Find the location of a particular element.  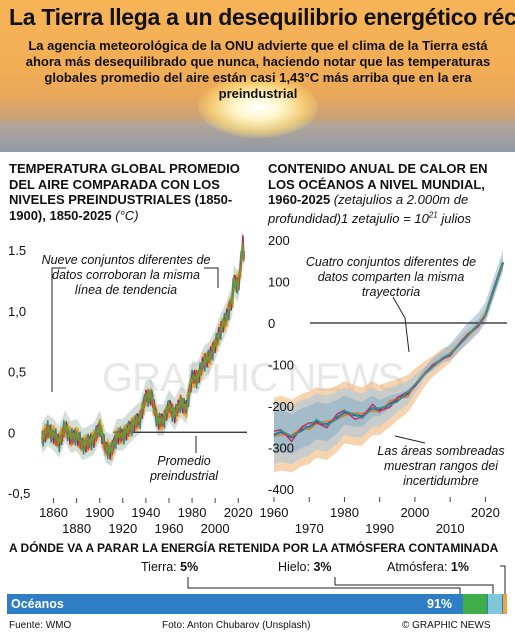

y-tick-label: 1,0 is located at coordinates (17, 311).